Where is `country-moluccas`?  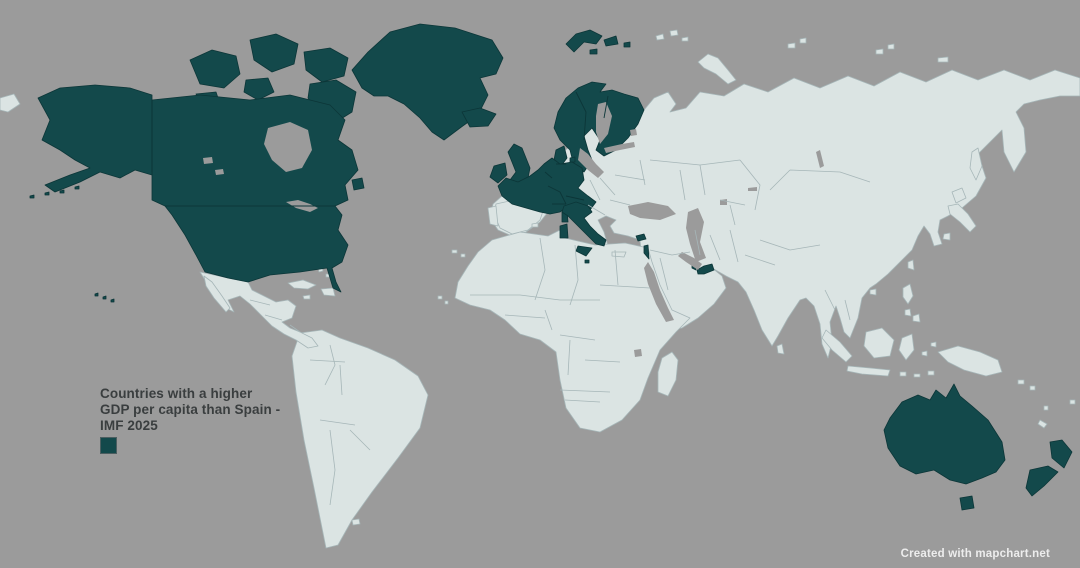
country-moluccas is located at coordinates (929, 349).